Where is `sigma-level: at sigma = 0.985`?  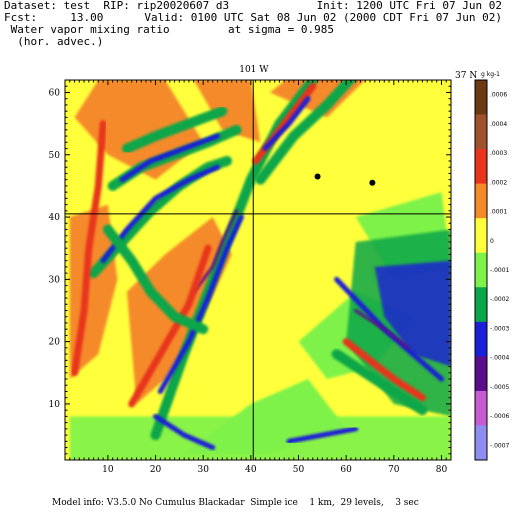
sigma-level: at sigma = 0.985 is located at coordinates (281, 29).